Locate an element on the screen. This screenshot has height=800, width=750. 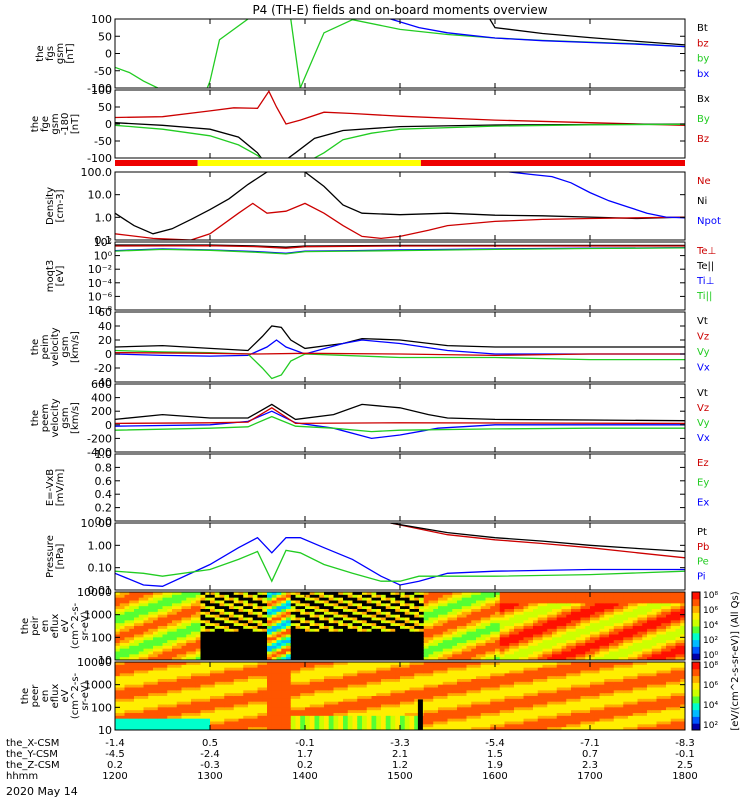
y-tick-label: 10.0 is located at coordinates (100, 195).